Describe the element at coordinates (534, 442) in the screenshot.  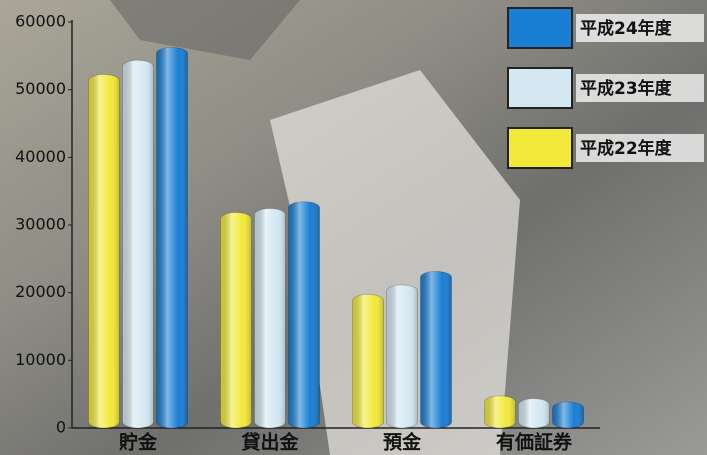
I see `x-tick-label: 有価証券` at that location.